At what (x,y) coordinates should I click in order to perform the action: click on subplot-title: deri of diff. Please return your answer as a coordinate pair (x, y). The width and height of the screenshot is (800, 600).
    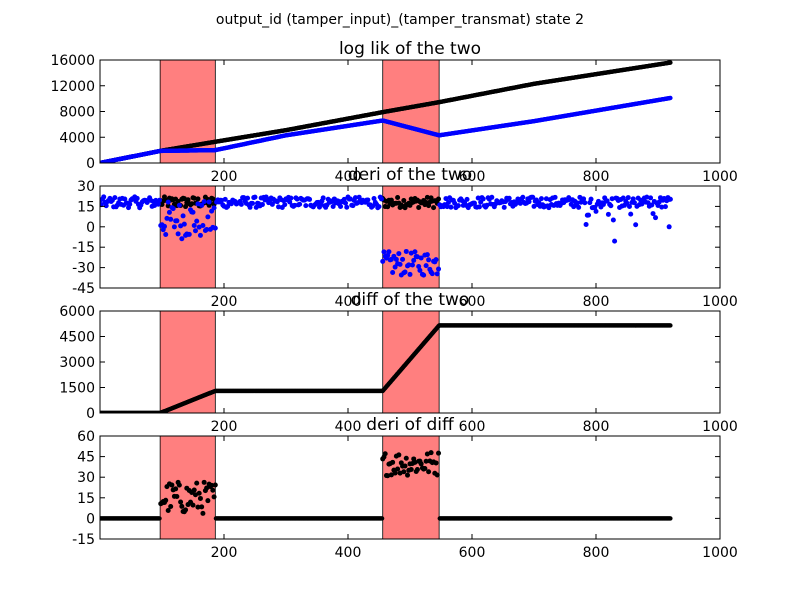
    Looking at the image, I should click on (410, 425).